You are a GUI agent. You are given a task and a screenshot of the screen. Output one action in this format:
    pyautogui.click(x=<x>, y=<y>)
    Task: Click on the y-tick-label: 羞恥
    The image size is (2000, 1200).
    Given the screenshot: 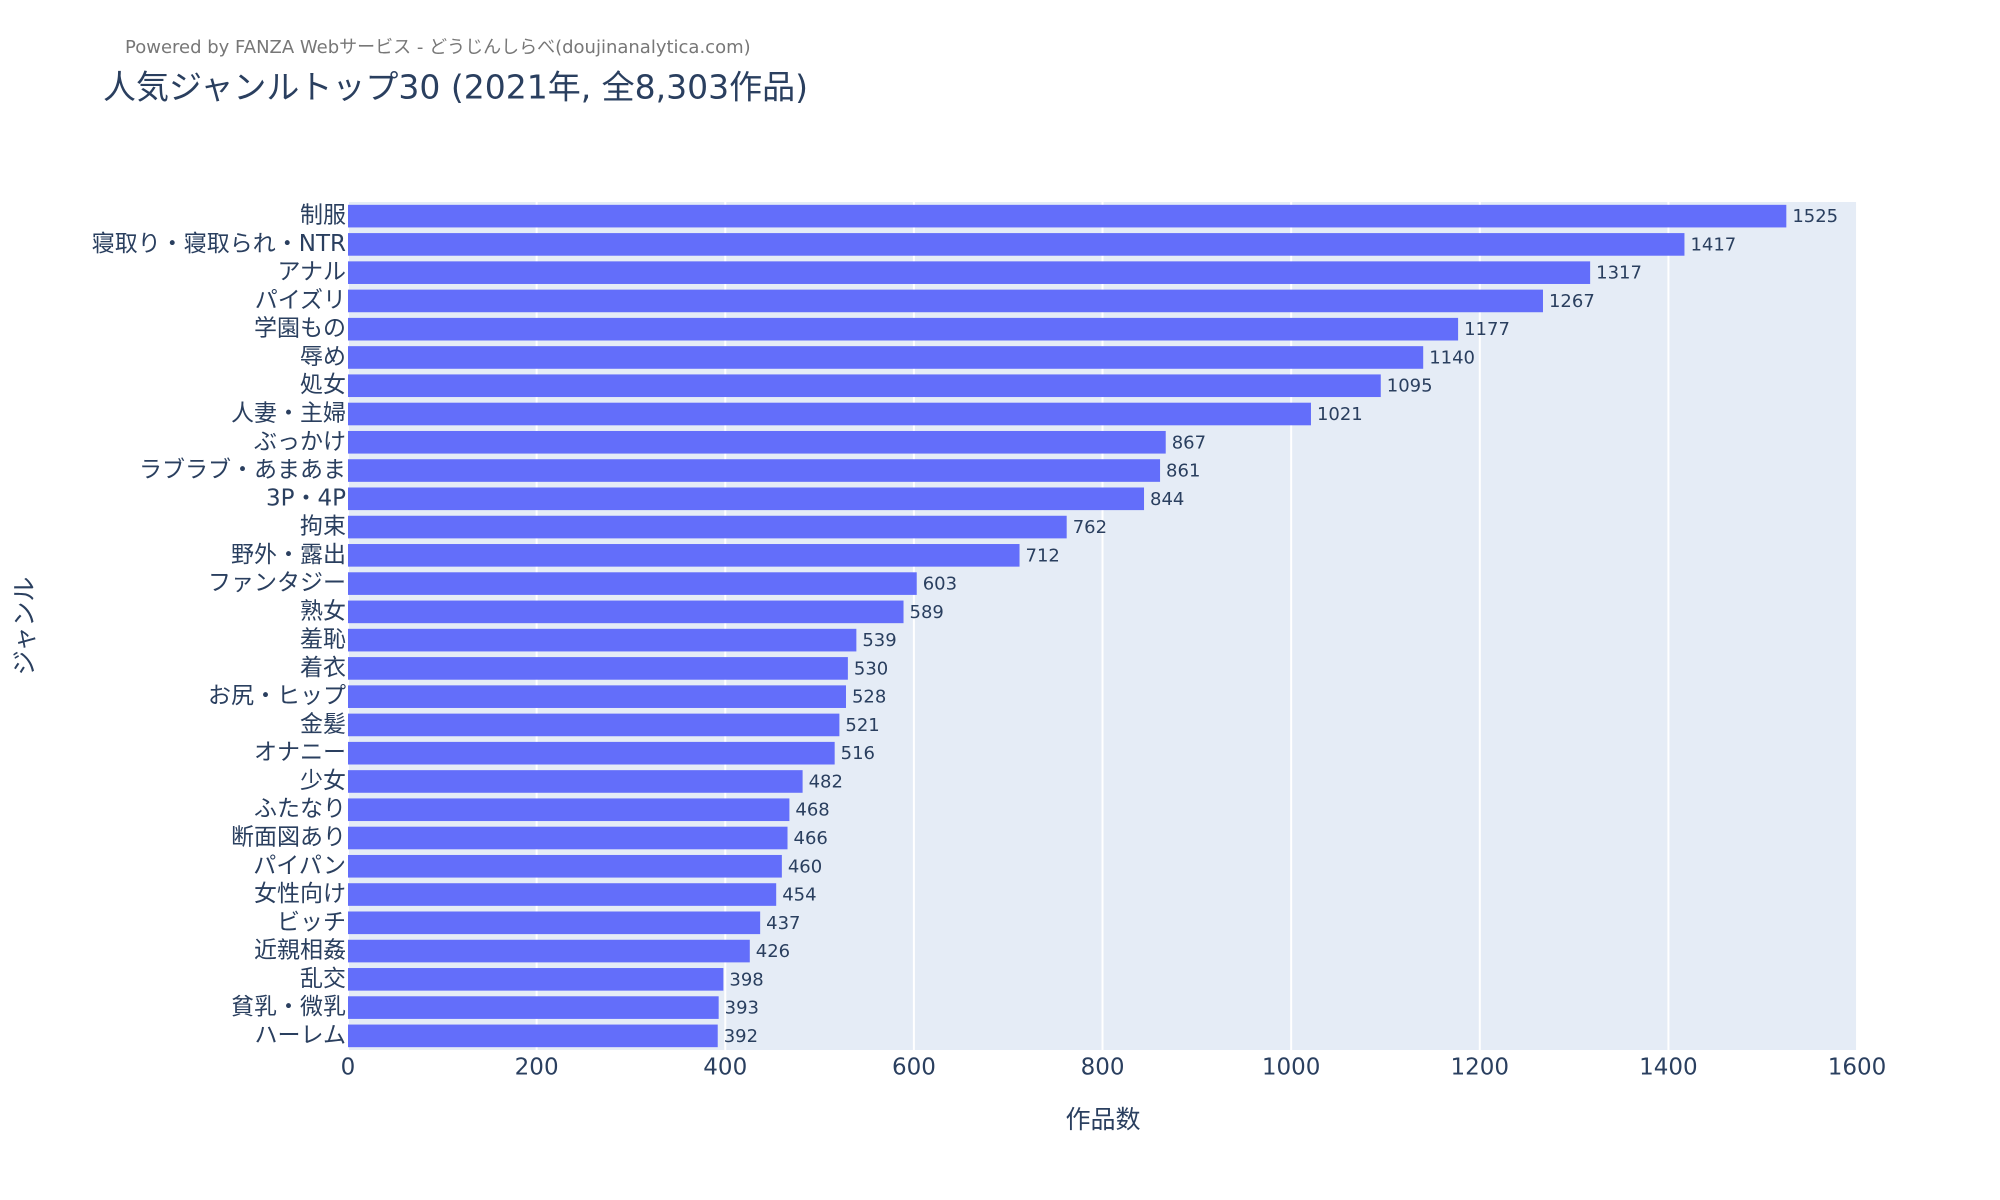 What is the action you would take?
    pyautogui.click(x=323, y=640)
    